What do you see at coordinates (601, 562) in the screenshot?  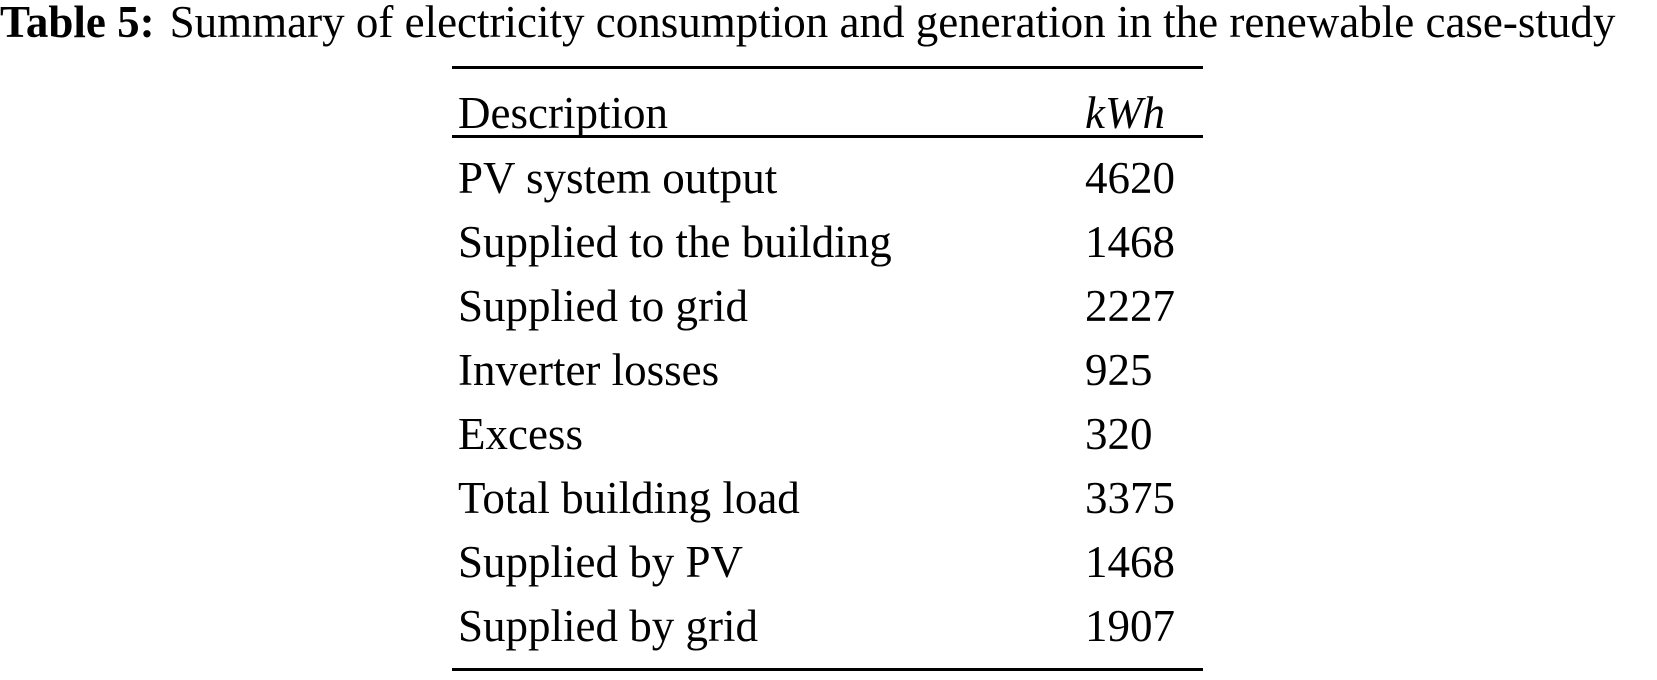 I see `row-description-cell: Supplied by PV` at bounding box center [601, 562].